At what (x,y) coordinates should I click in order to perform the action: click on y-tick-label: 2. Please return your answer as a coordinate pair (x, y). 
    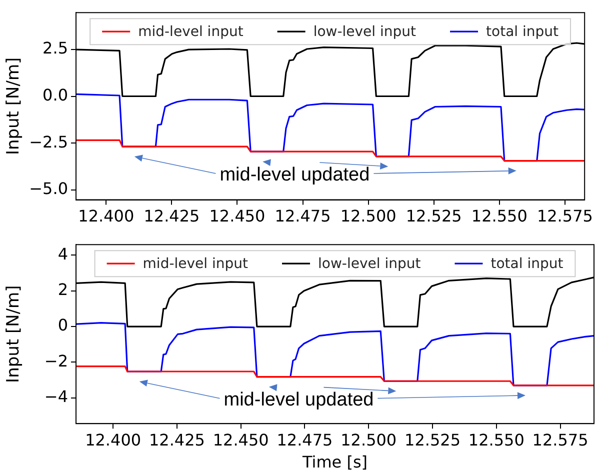
    Looking at the image, I should click on (63, 289).